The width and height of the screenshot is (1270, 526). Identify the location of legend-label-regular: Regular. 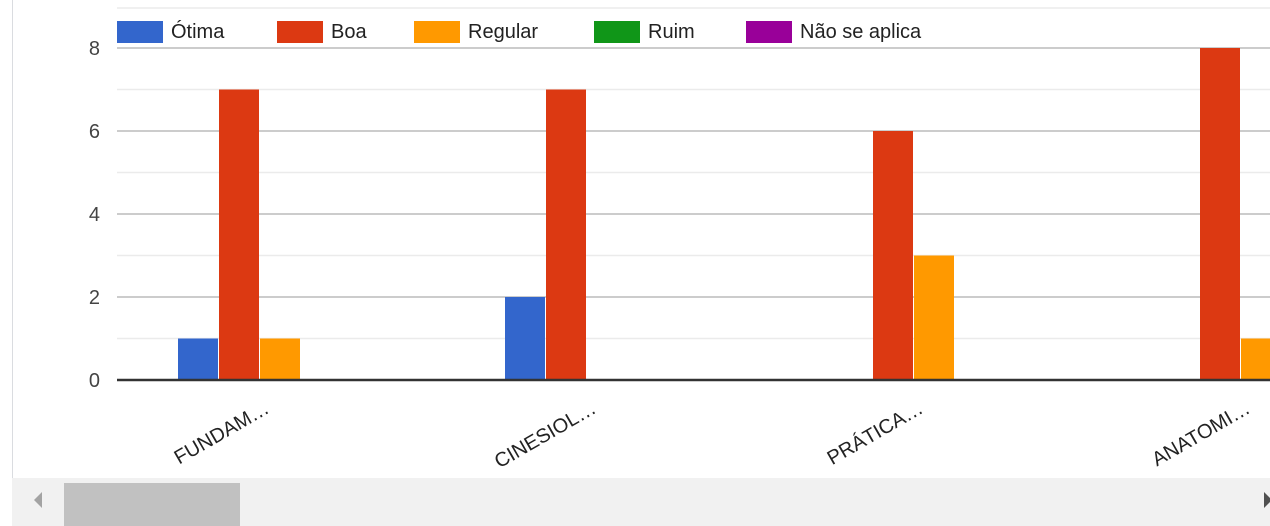
(503, 31).